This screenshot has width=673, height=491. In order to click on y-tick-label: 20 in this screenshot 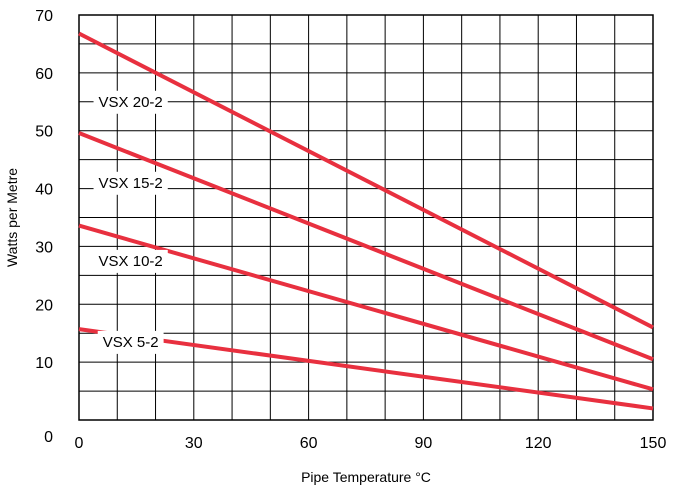, I will do `click(44, 305)`.